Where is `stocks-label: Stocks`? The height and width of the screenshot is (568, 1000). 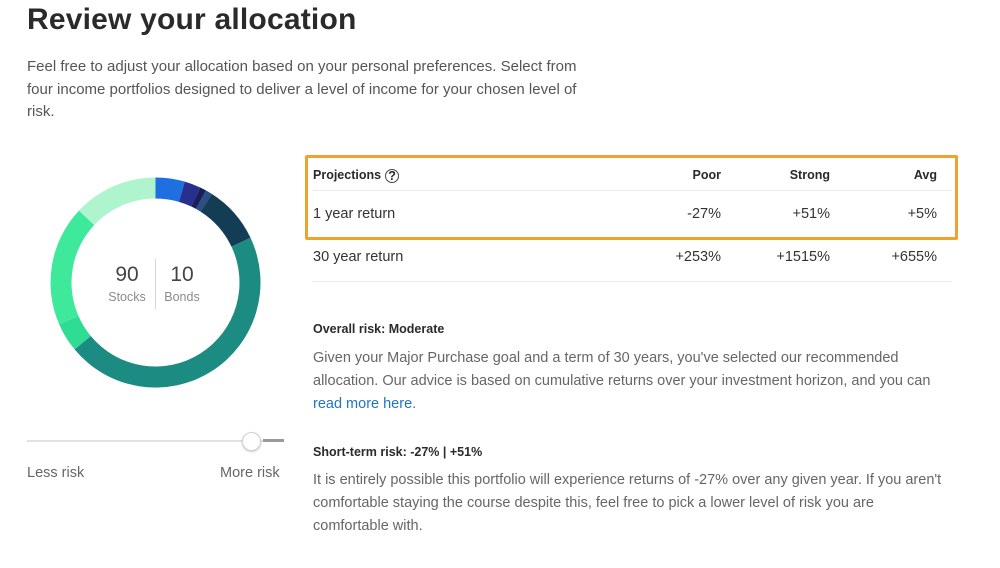 stocks-label: Stocks is located at coordinates (127, 297).